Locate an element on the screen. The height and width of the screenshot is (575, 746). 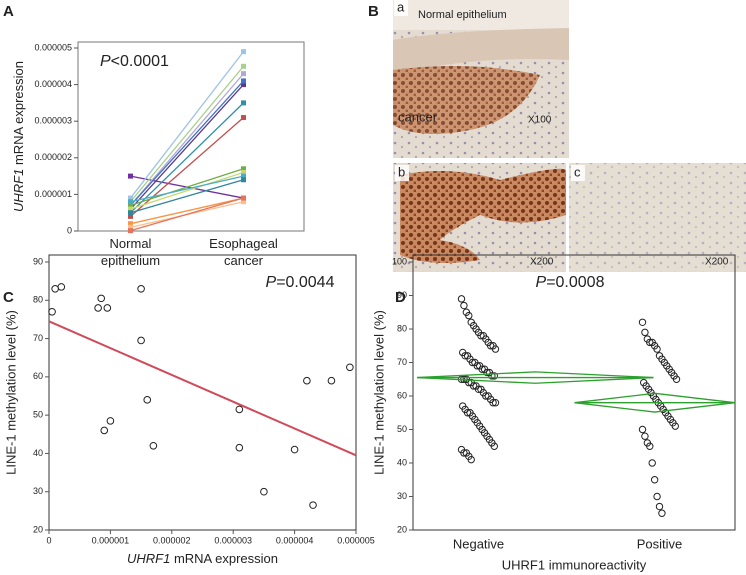
y-axis-label: UHRF1 mRNA expression is located at coordinates (18, 136).